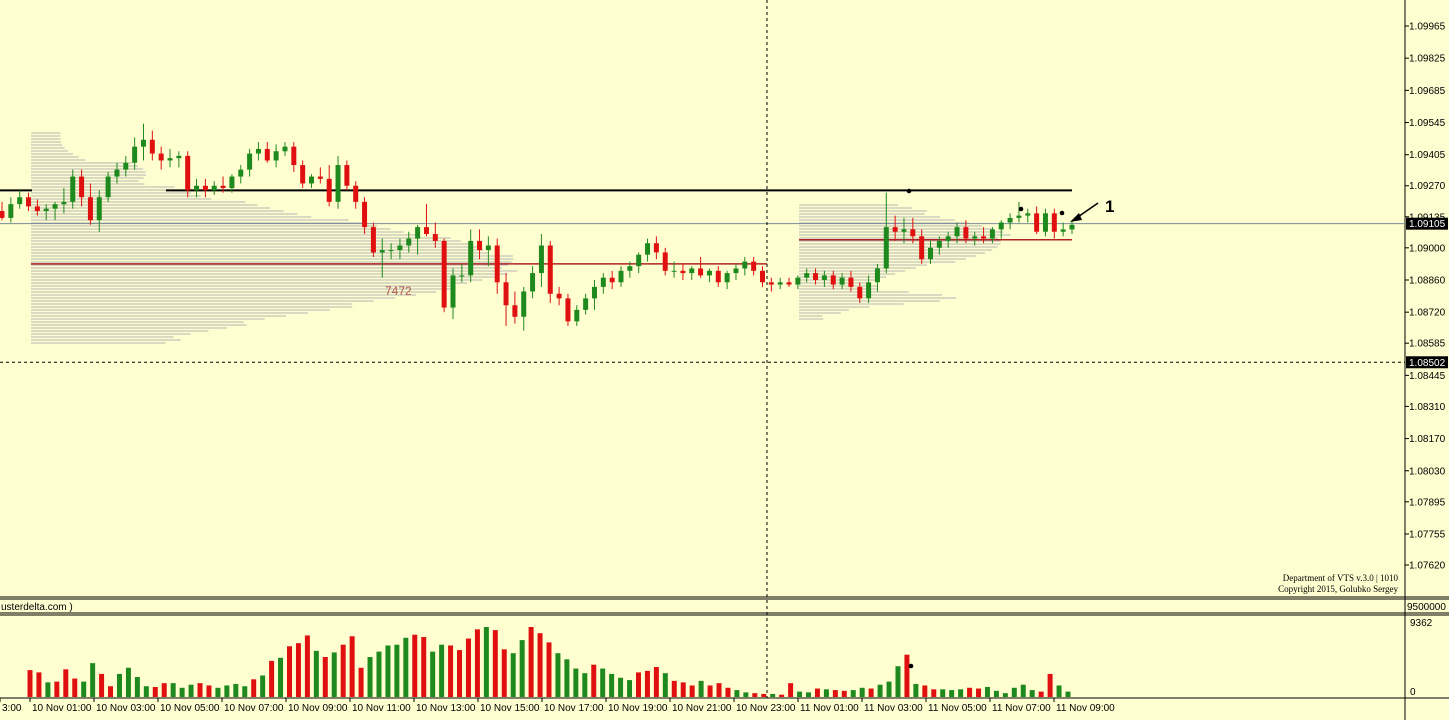 The image size is (1449, 720). What do you see at coordinates (1427, 376) in the screenshot?
I see `price-axis-label: 1.08445` at bounding box center [1427, 376].